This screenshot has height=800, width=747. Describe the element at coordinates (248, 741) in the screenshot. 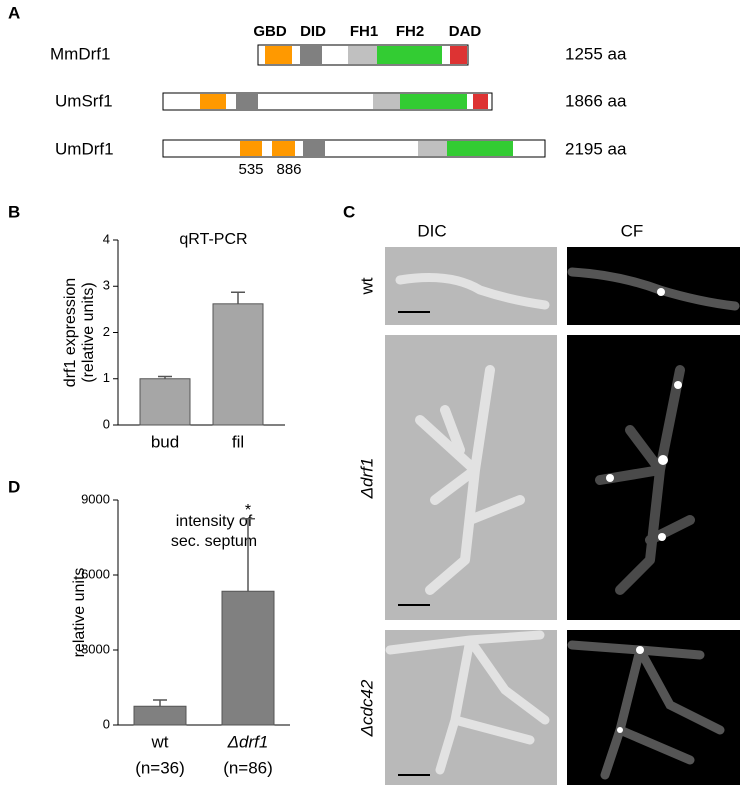

I see `x-tick-label: Δdrf1` at that location.